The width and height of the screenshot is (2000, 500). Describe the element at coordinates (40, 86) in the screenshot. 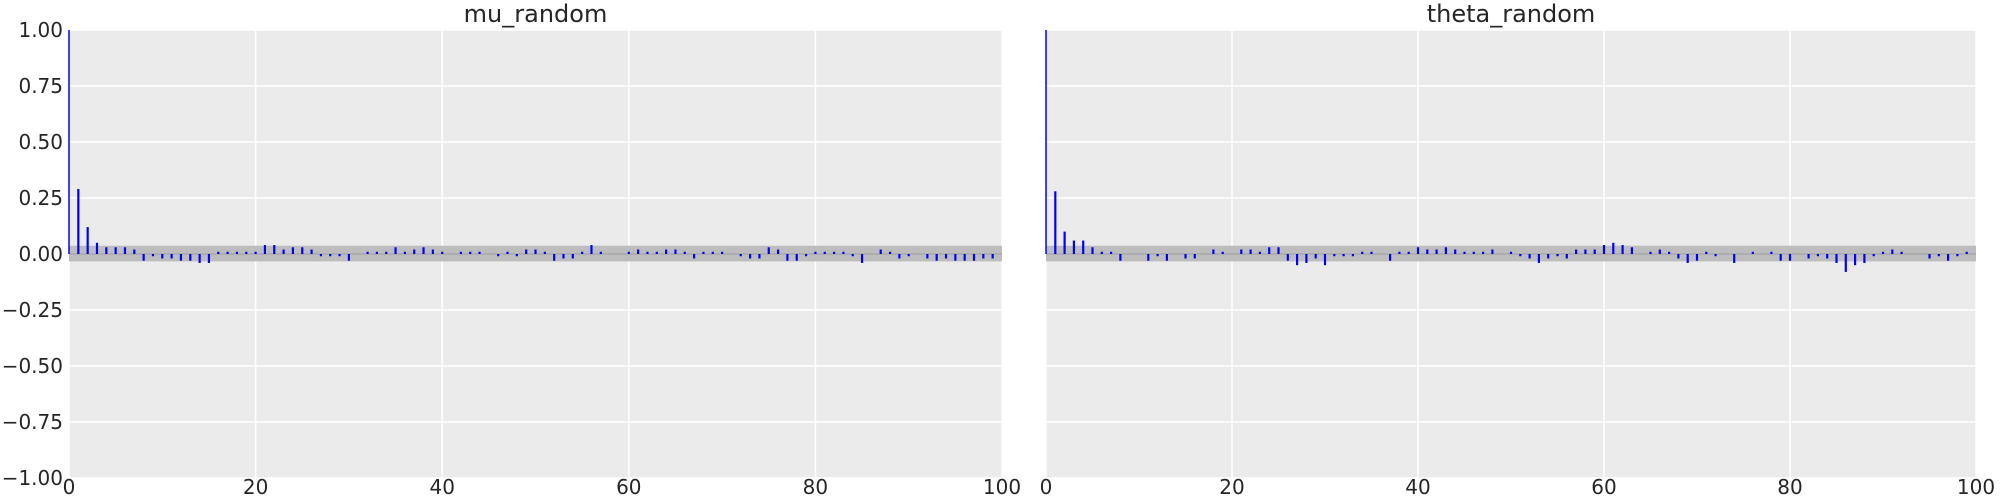

I see `y-tick-label: 0.75` at that location.